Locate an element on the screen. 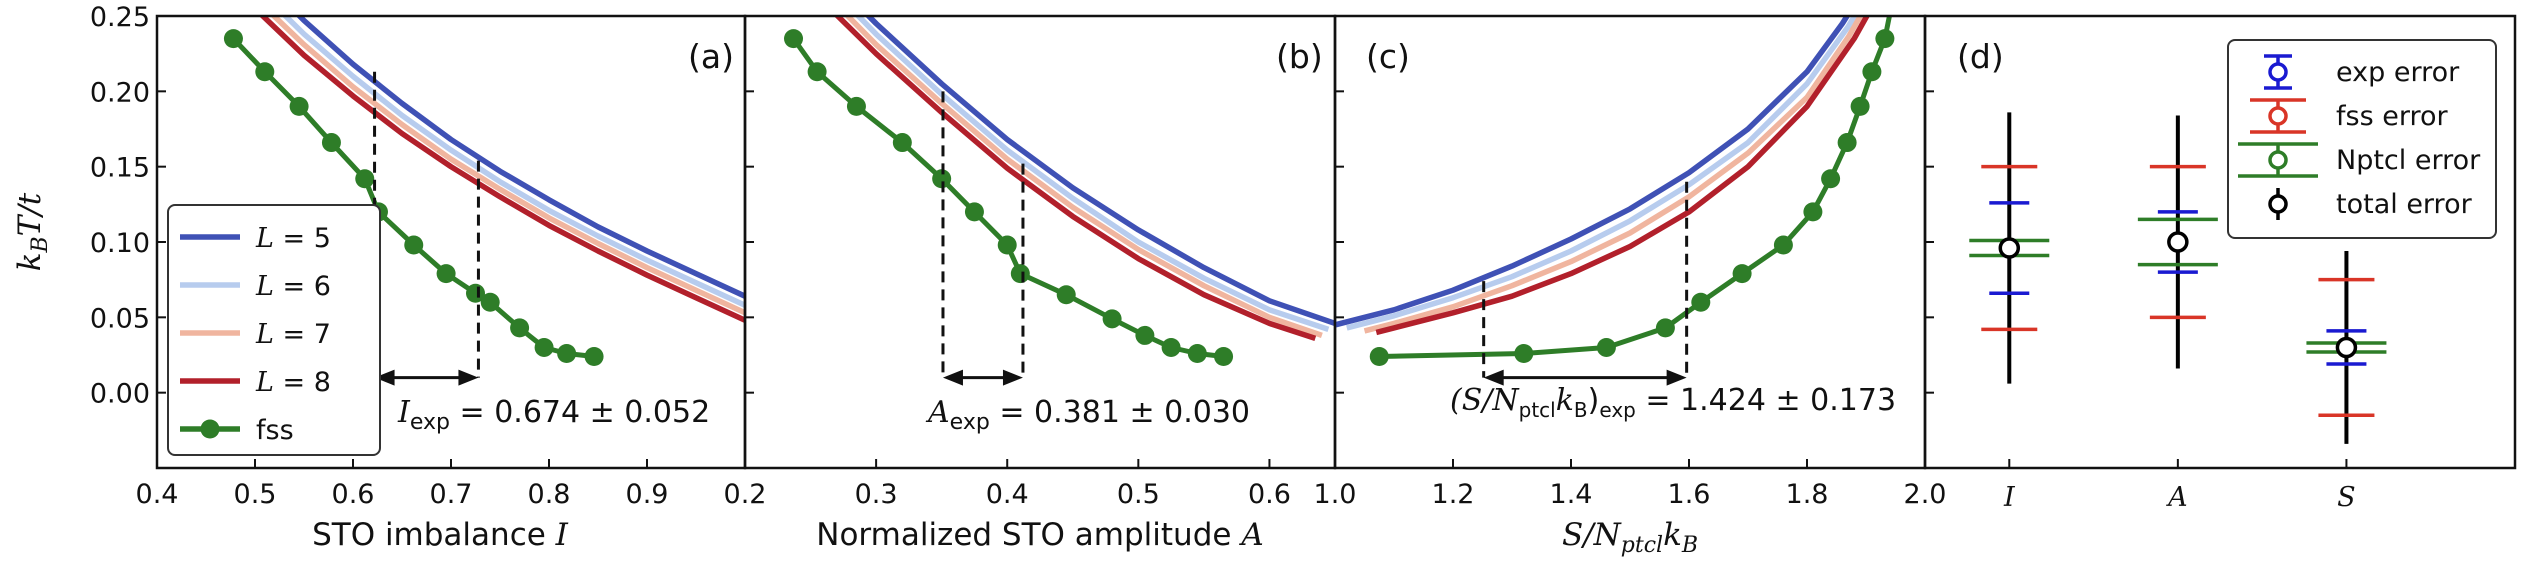 This screenshot has height=562, width=2534. annot-c-mid: k is located at coordinates (1565, 400).